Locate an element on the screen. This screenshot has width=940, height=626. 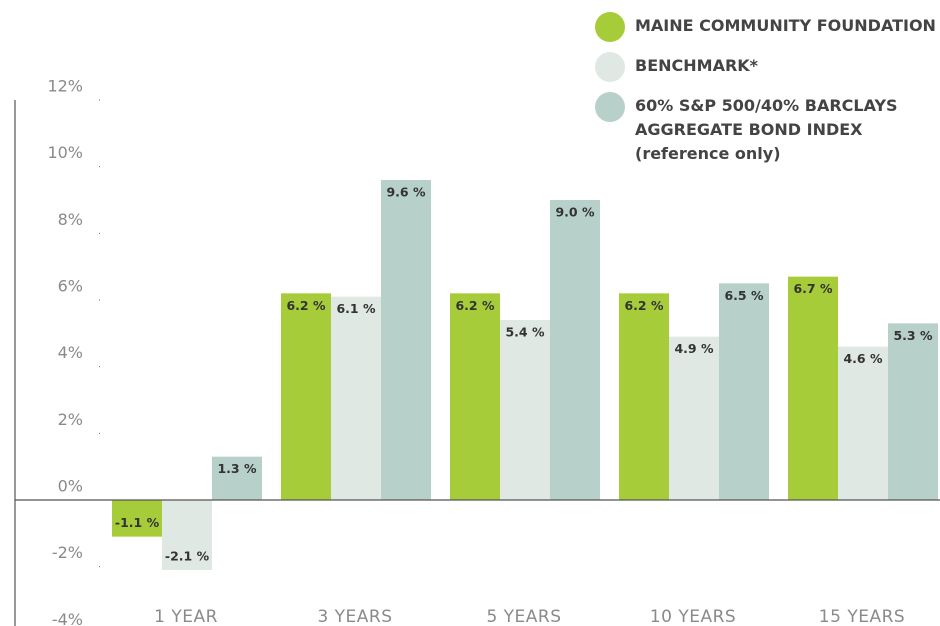
x-tick-label: 1 YEAR is located at coordinates (186, 616).